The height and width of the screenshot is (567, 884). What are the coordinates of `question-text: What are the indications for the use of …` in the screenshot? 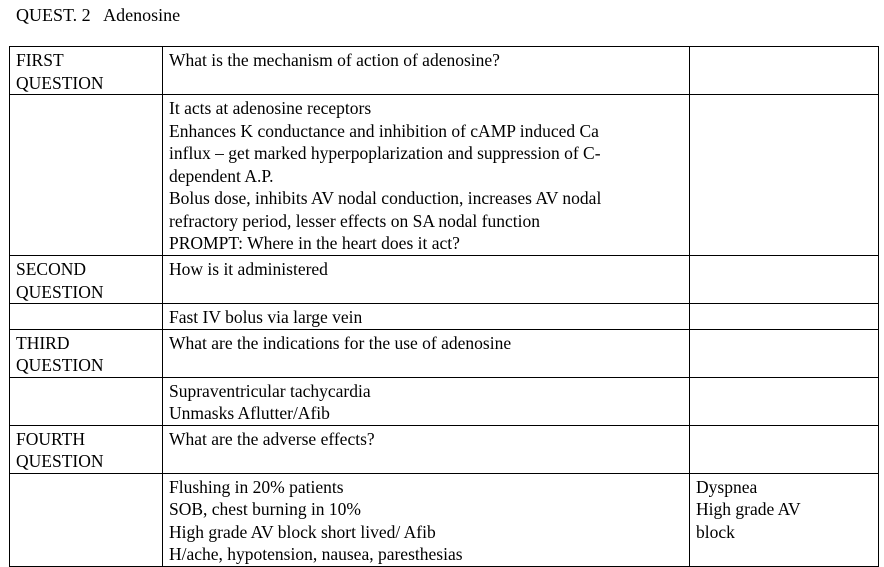 It's located at (340, 342).